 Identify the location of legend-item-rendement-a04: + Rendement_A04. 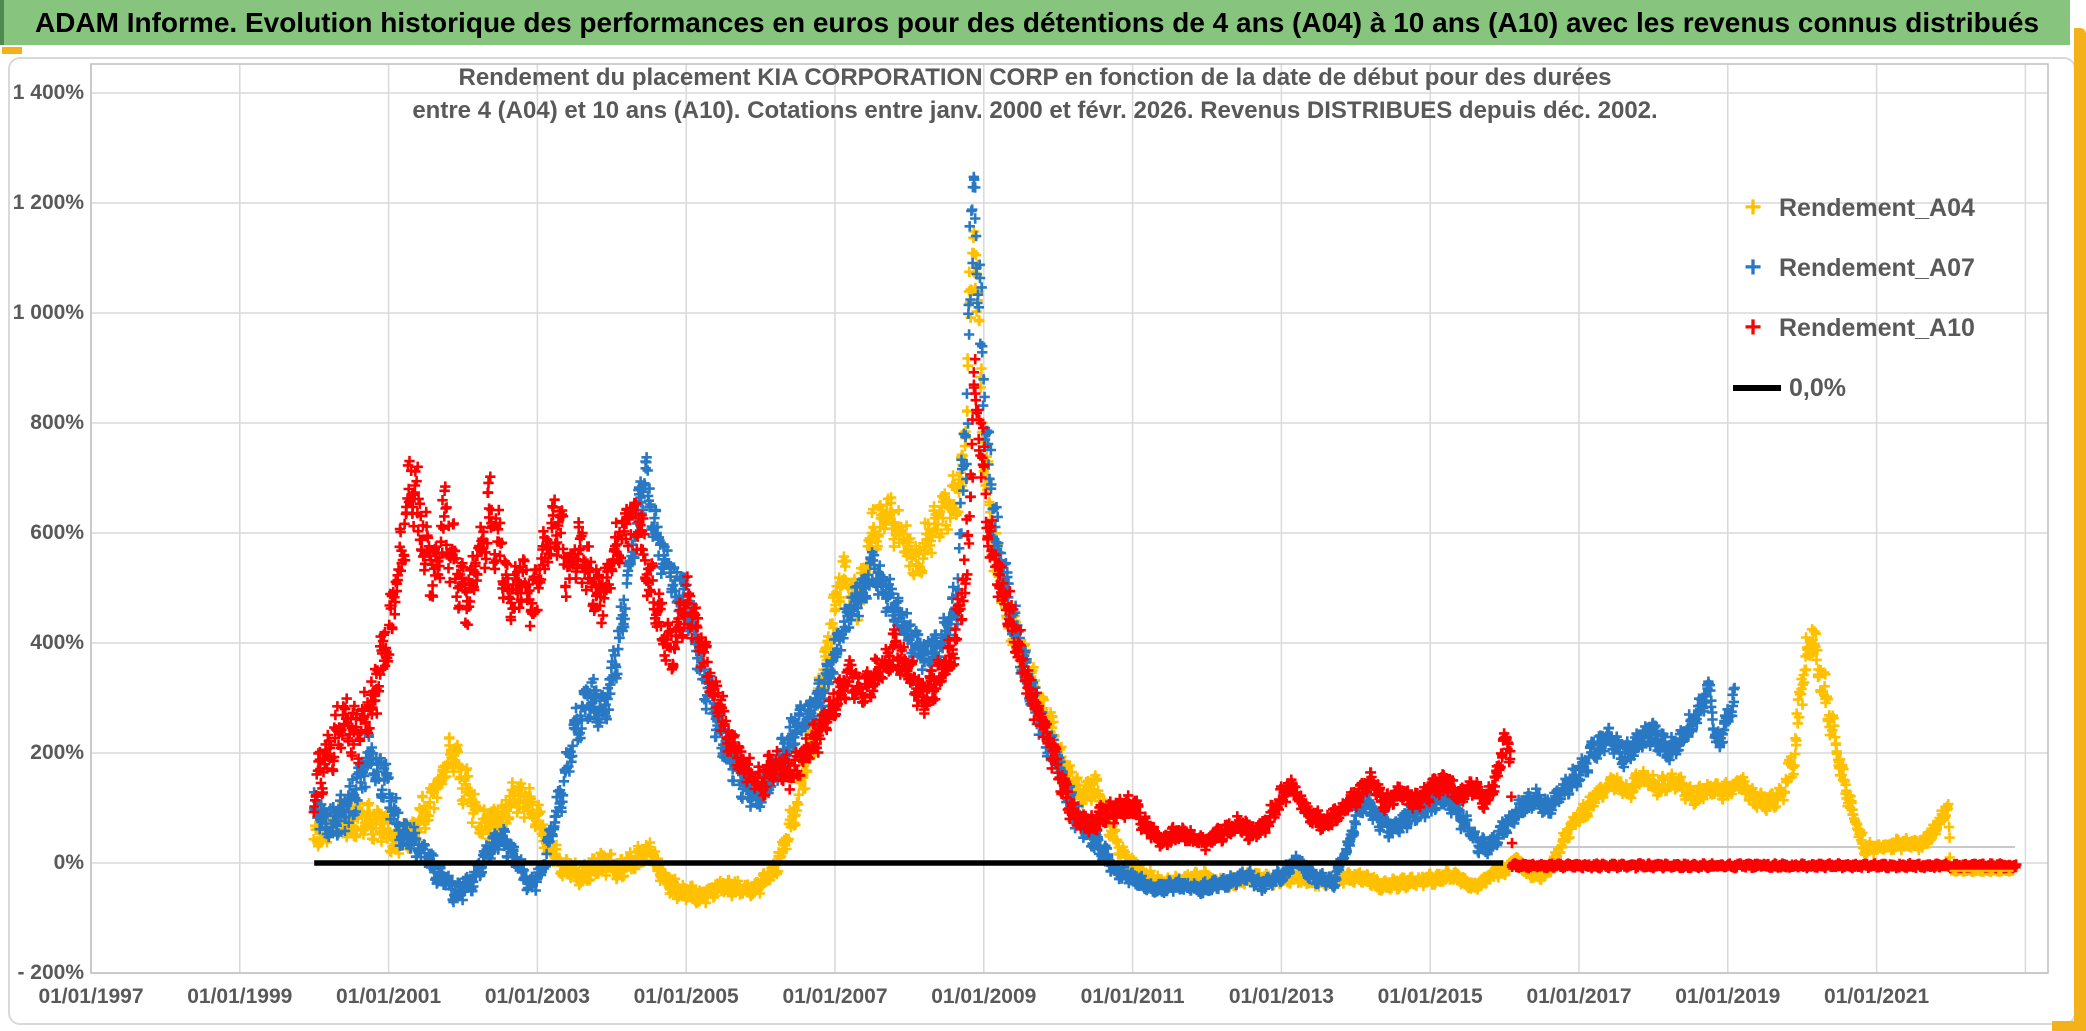
(1859, 207).